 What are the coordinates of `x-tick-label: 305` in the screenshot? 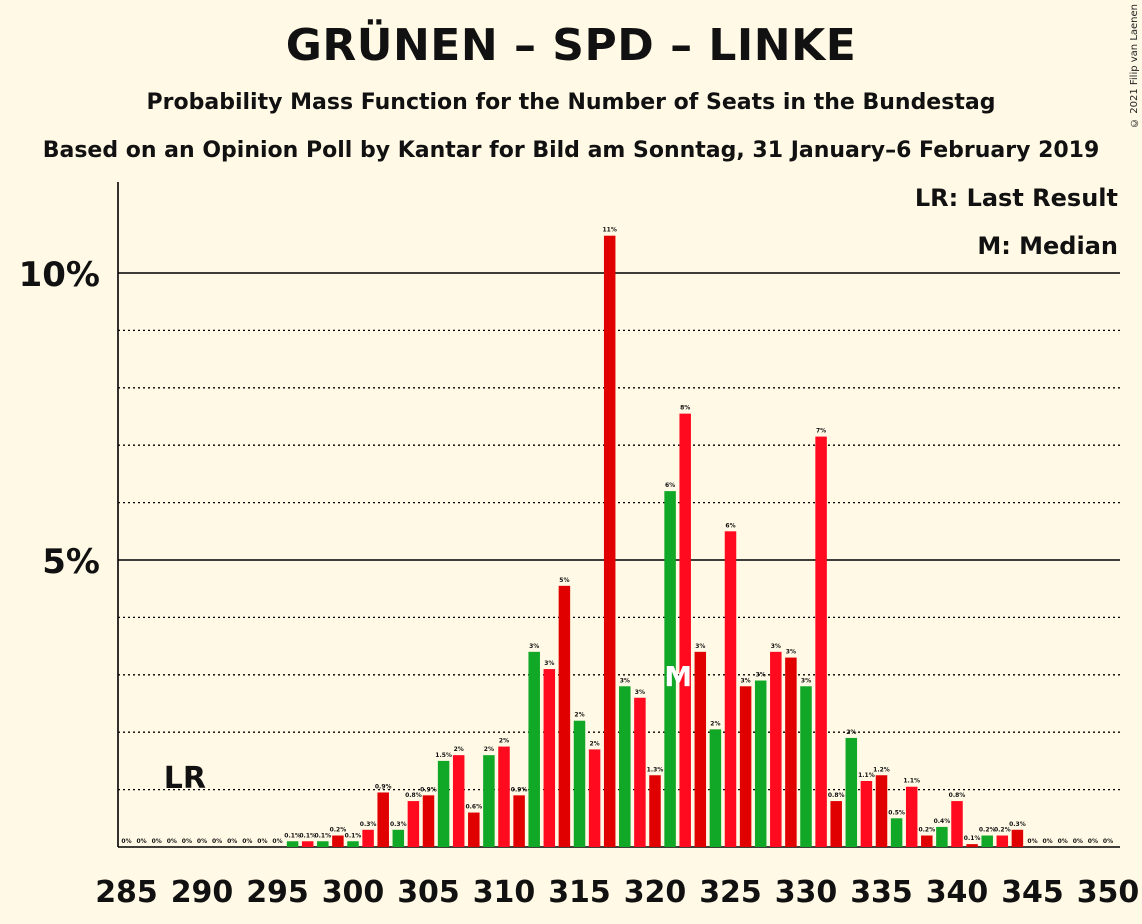 It's located at (428, 892).